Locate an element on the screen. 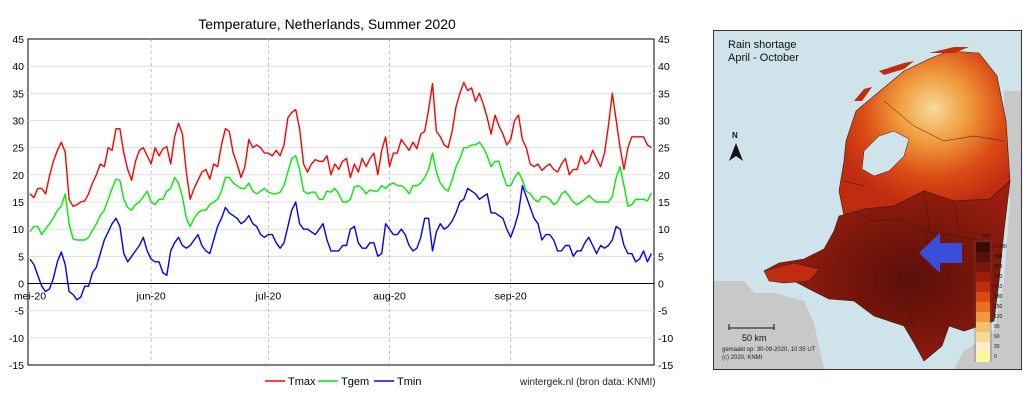 The image size is (1024, 405). wadden-islands is located at coordinates (911, 74).